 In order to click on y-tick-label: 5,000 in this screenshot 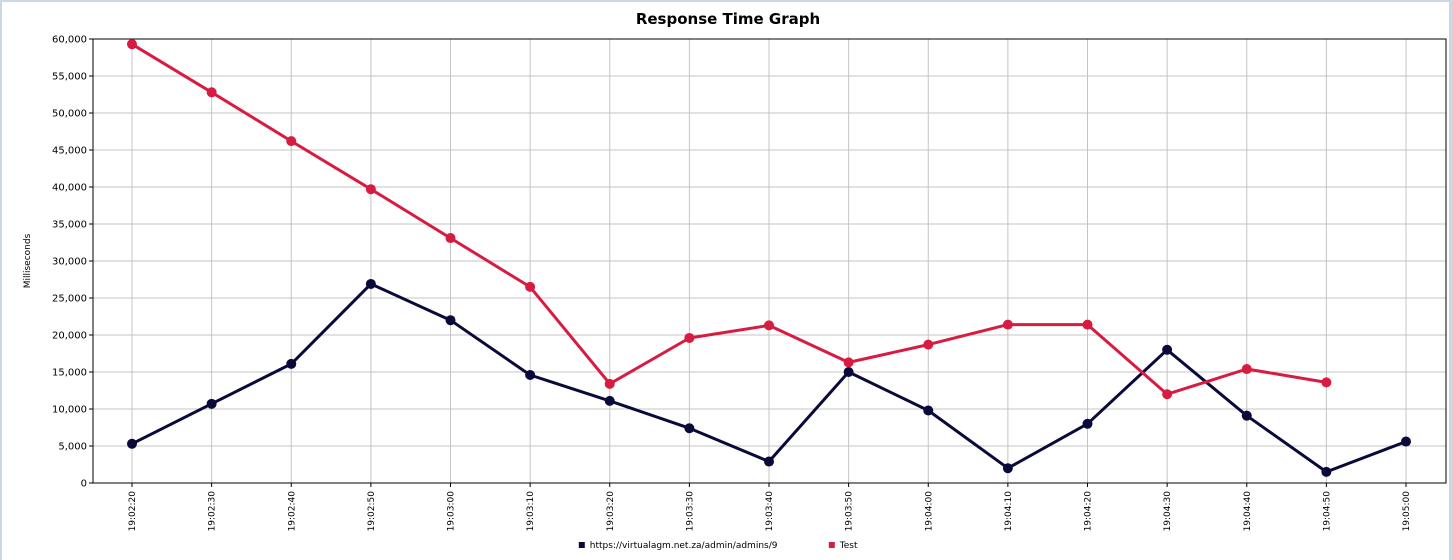, I will do `click(72, 447)`.